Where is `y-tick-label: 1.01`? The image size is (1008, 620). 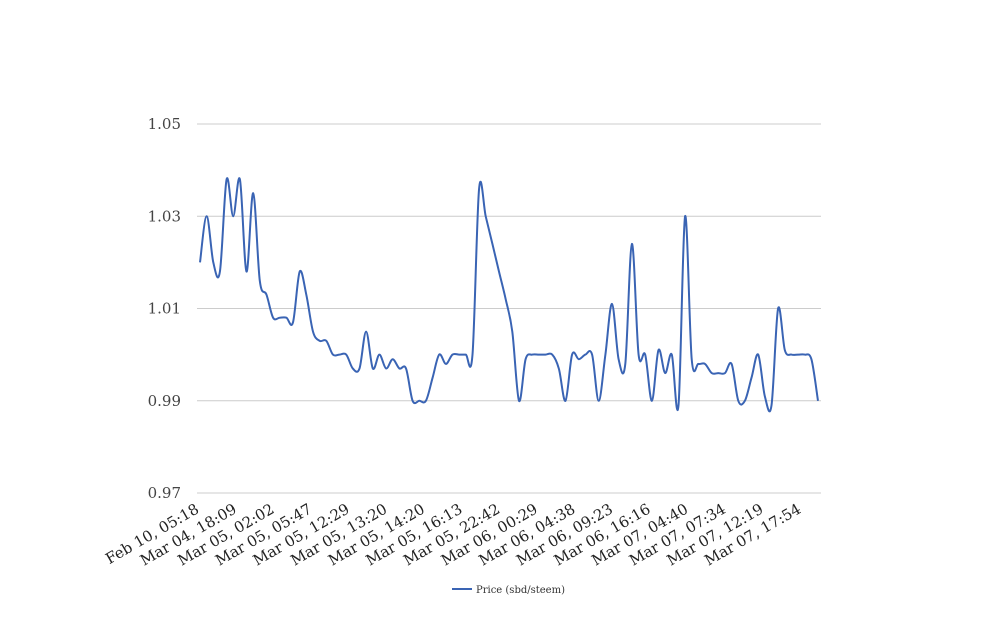
y-tick-label: 1.01 is located at coordinates (164, 309).